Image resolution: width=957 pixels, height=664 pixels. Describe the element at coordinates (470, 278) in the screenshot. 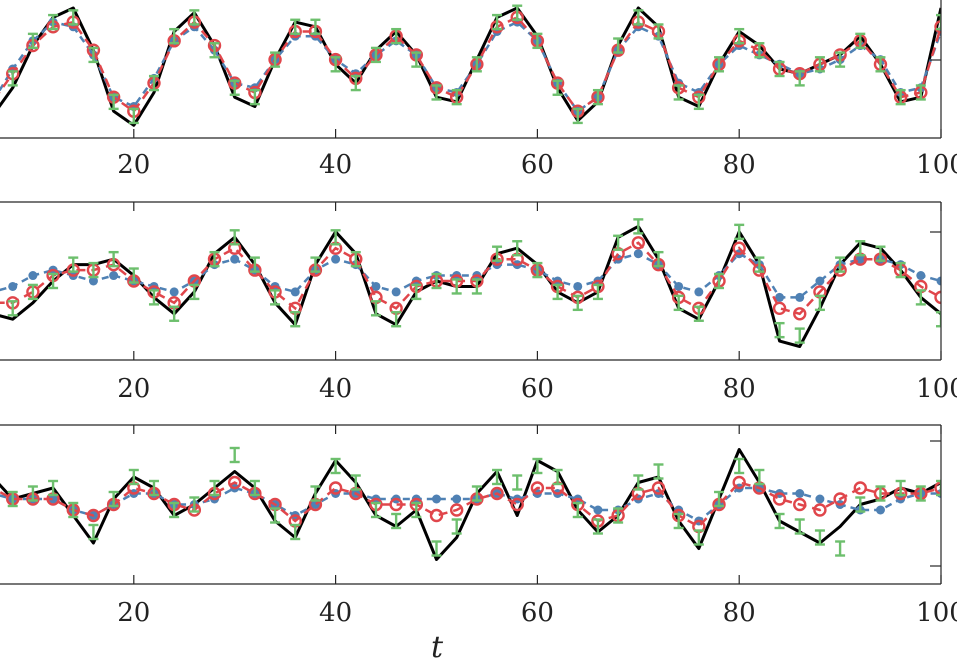

I see `series-2-dashed-line` at that location.